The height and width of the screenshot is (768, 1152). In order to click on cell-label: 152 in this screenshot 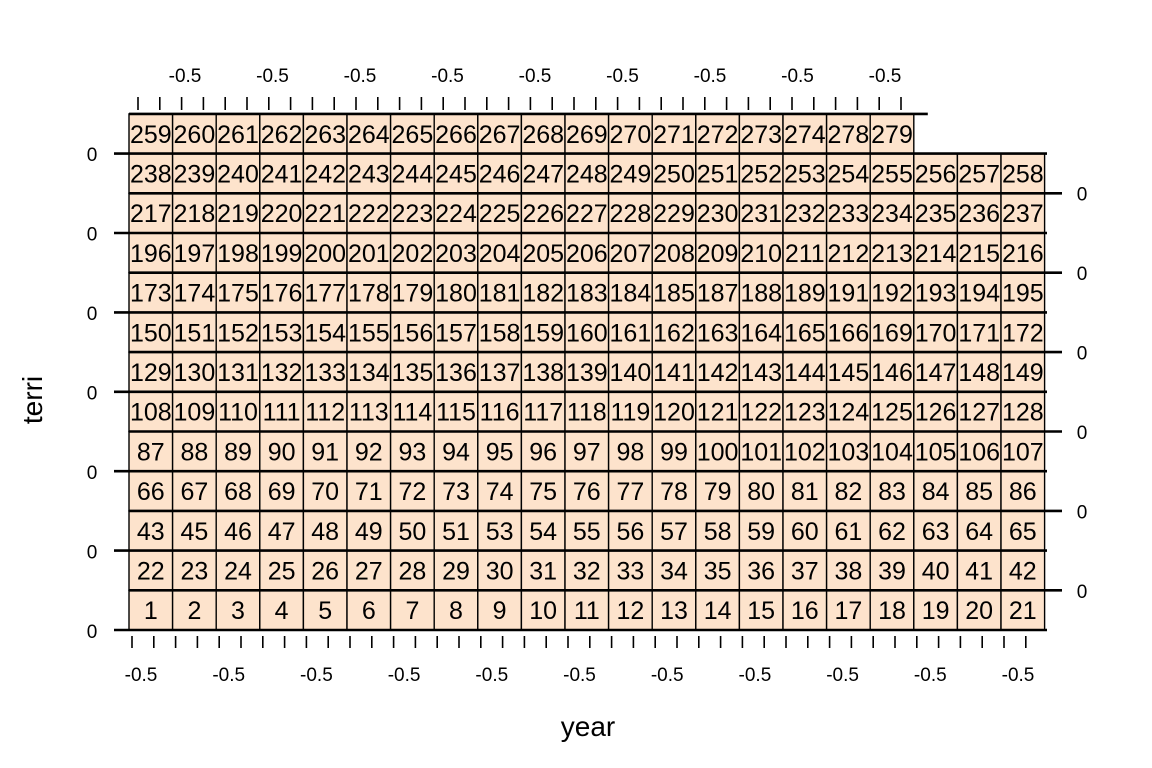, I will do `click(238, 333)`.